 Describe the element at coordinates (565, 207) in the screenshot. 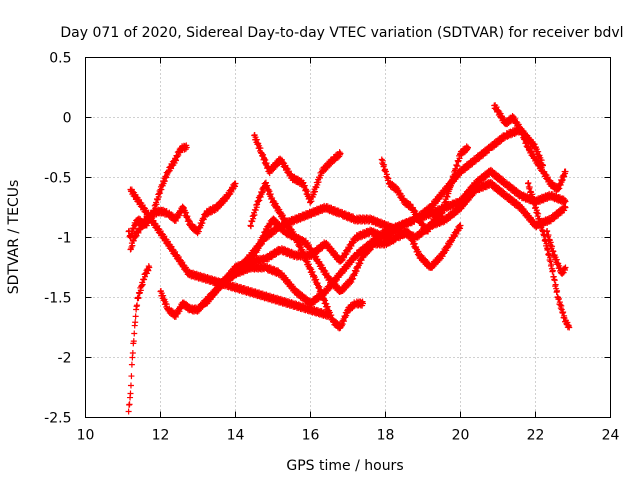

I see `data-point-track-f` at that location.